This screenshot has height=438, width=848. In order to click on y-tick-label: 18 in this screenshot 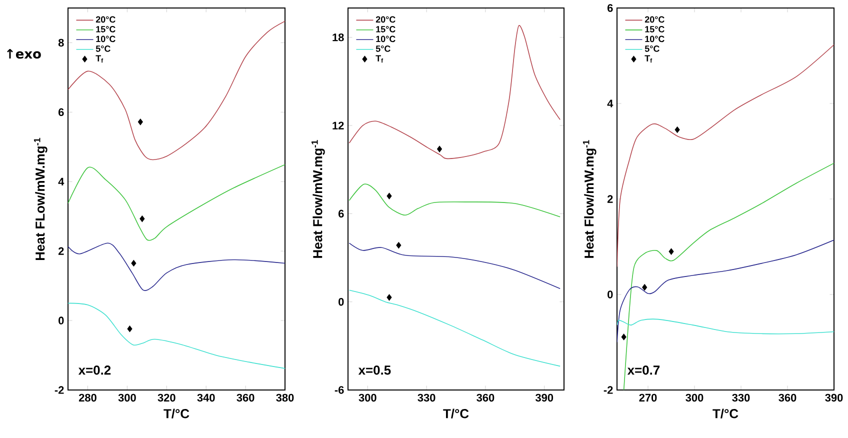, I will do `click(338, 38)`.